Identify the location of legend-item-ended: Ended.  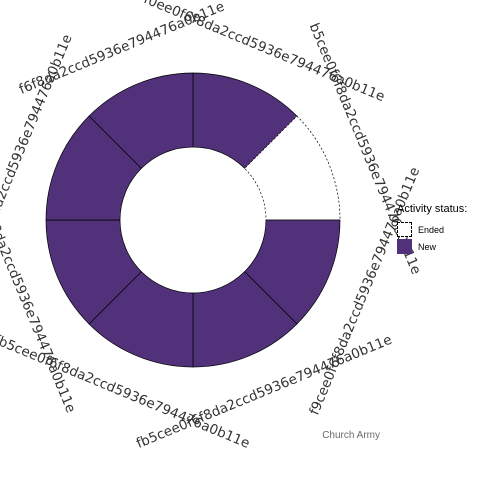
(432, 229).